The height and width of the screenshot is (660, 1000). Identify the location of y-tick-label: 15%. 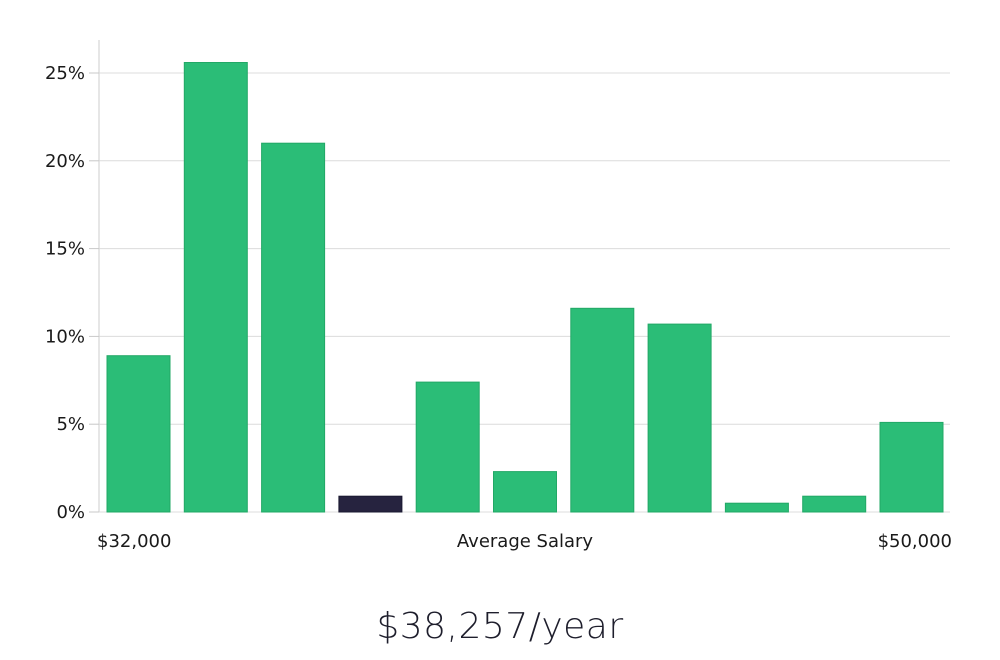
(65, 249).